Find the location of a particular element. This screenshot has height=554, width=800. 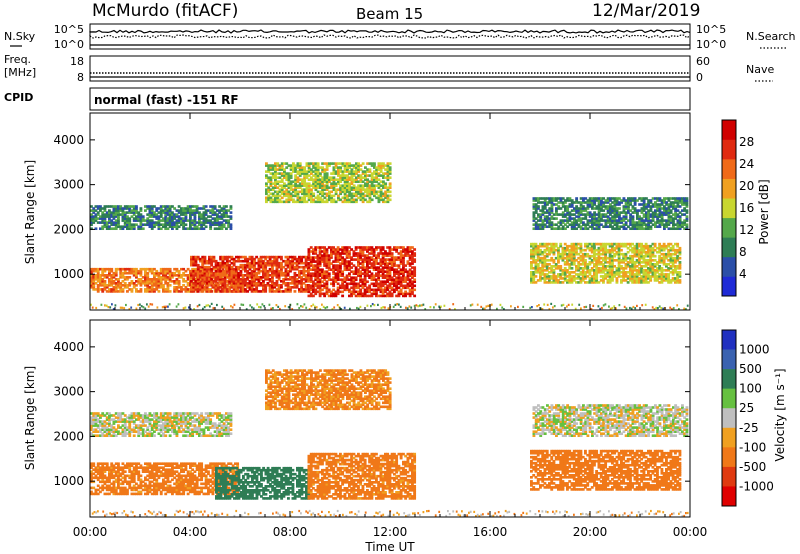

cpid-panel-frame is located at coordinates (390, 99).